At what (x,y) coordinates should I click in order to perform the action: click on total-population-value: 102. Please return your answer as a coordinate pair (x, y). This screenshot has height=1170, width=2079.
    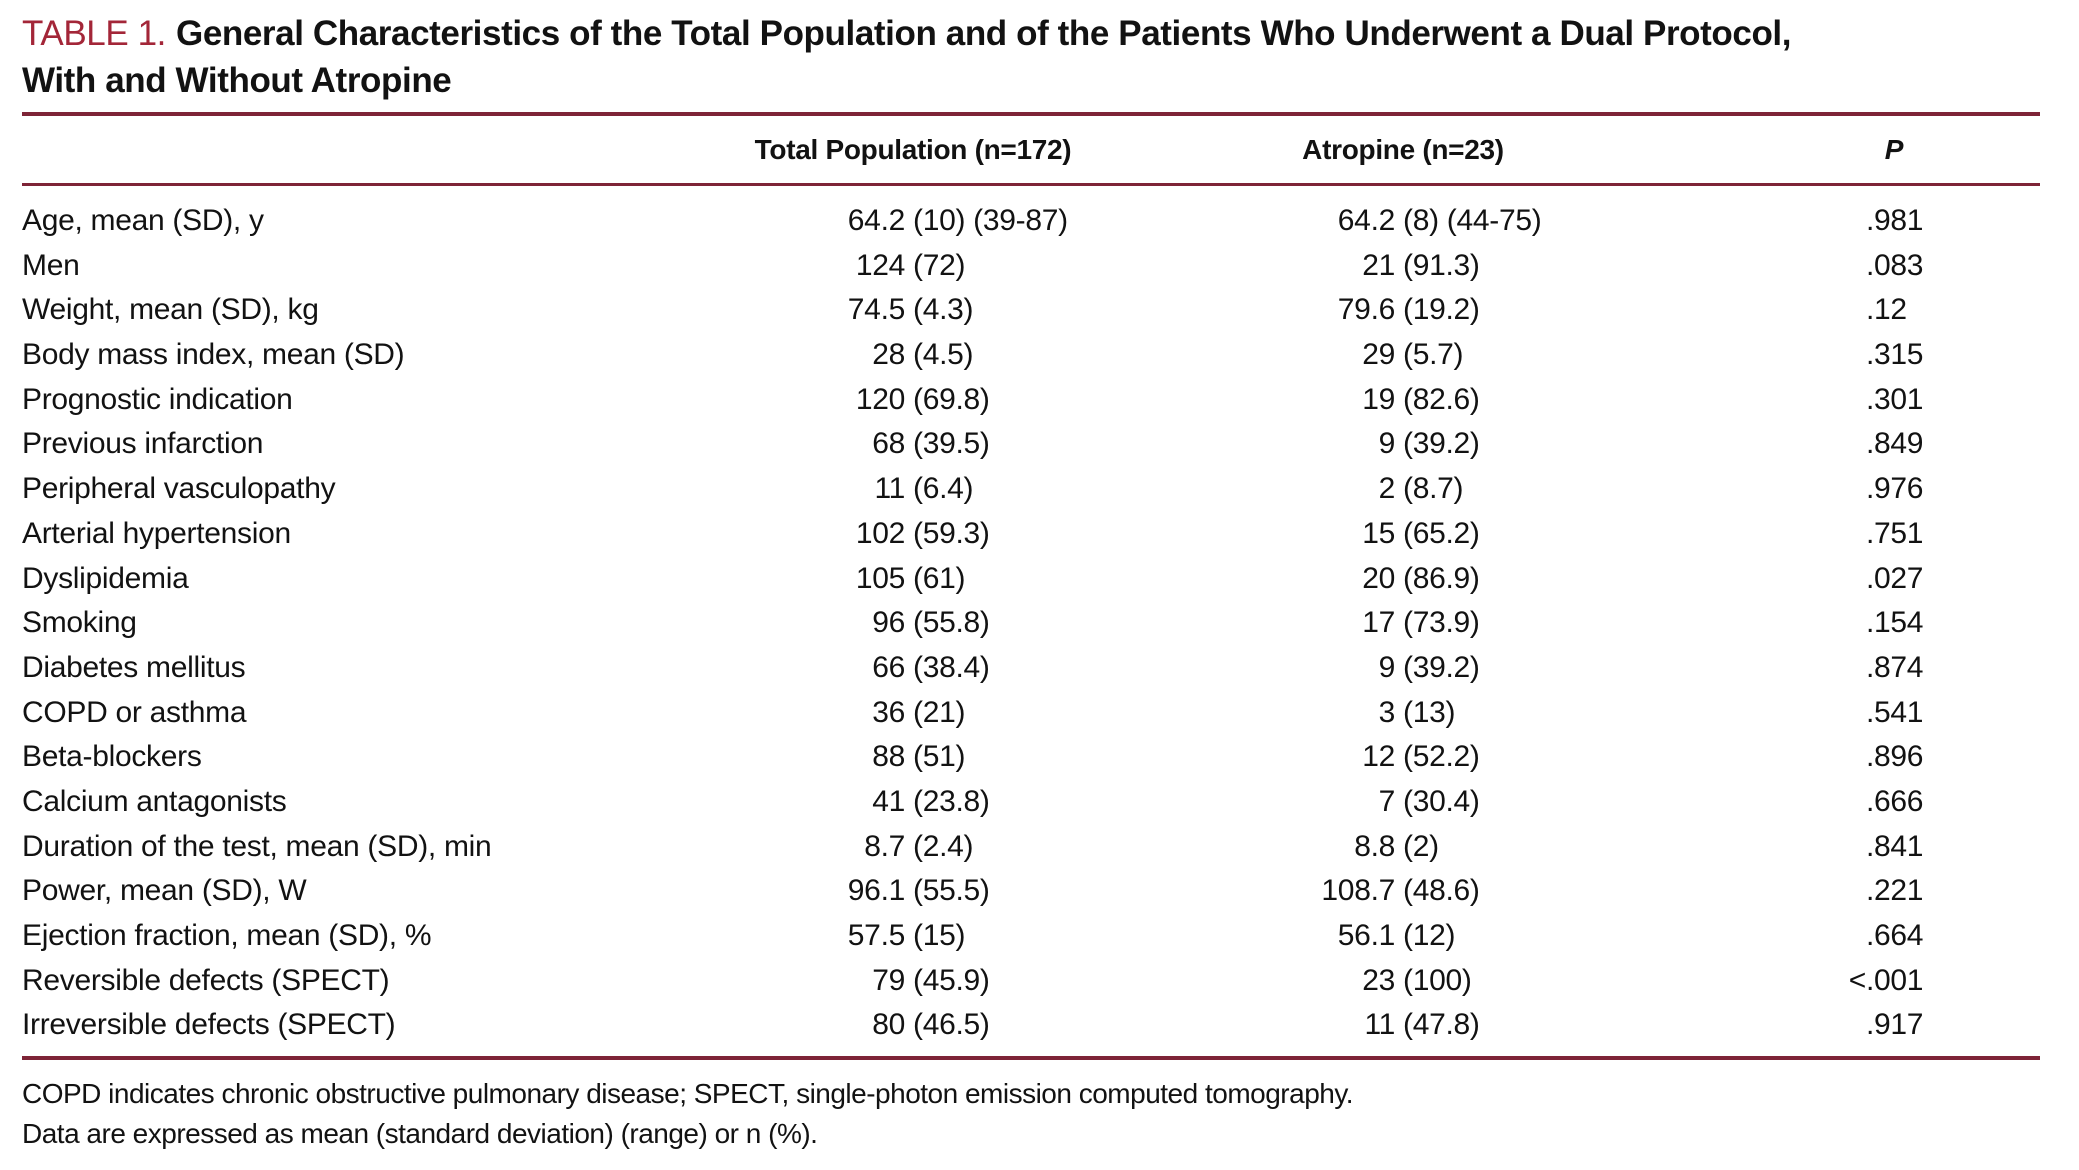
    Looking at the image, I should click on (880, 533).